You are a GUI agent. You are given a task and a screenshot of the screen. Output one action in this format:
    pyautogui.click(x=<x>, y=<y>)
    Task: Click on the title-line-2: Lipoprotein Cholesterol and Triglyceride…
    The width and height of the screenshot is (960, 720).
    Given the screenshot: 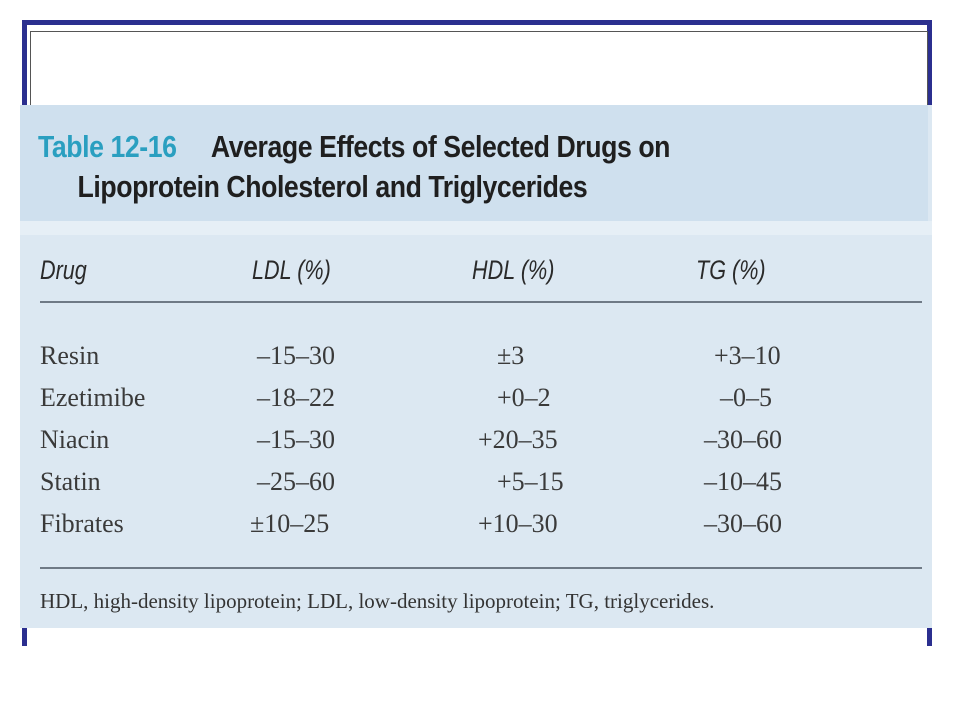 What is the action you would take?
    pyautogui.click(x=332, y=186)
    